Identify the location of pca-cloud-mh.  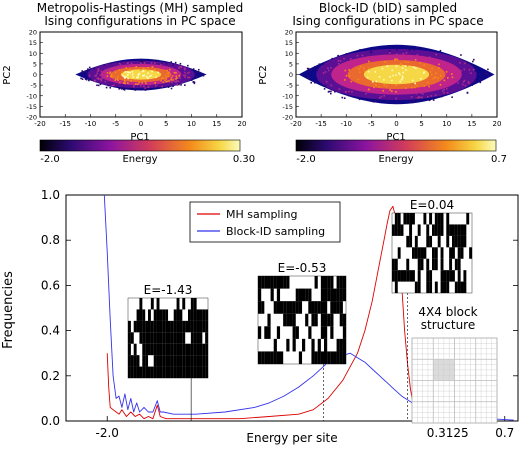
(141, 74).